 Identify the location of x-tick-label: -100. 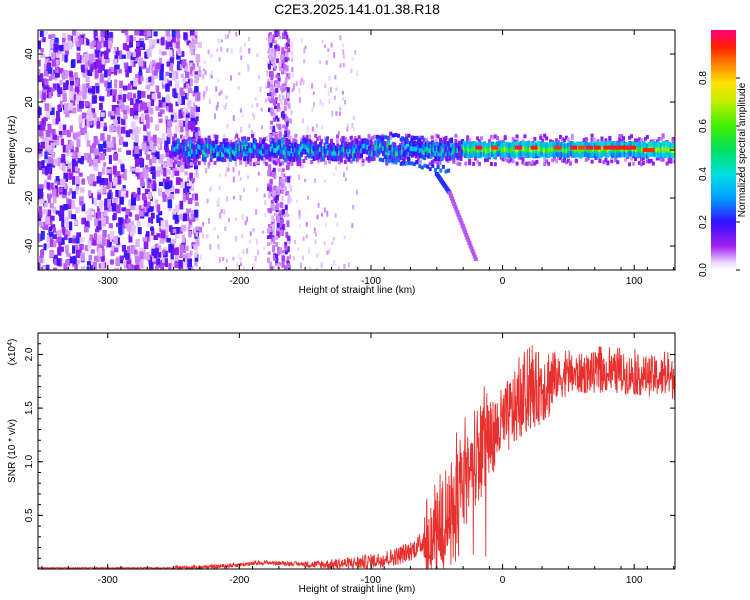
(371, 580).